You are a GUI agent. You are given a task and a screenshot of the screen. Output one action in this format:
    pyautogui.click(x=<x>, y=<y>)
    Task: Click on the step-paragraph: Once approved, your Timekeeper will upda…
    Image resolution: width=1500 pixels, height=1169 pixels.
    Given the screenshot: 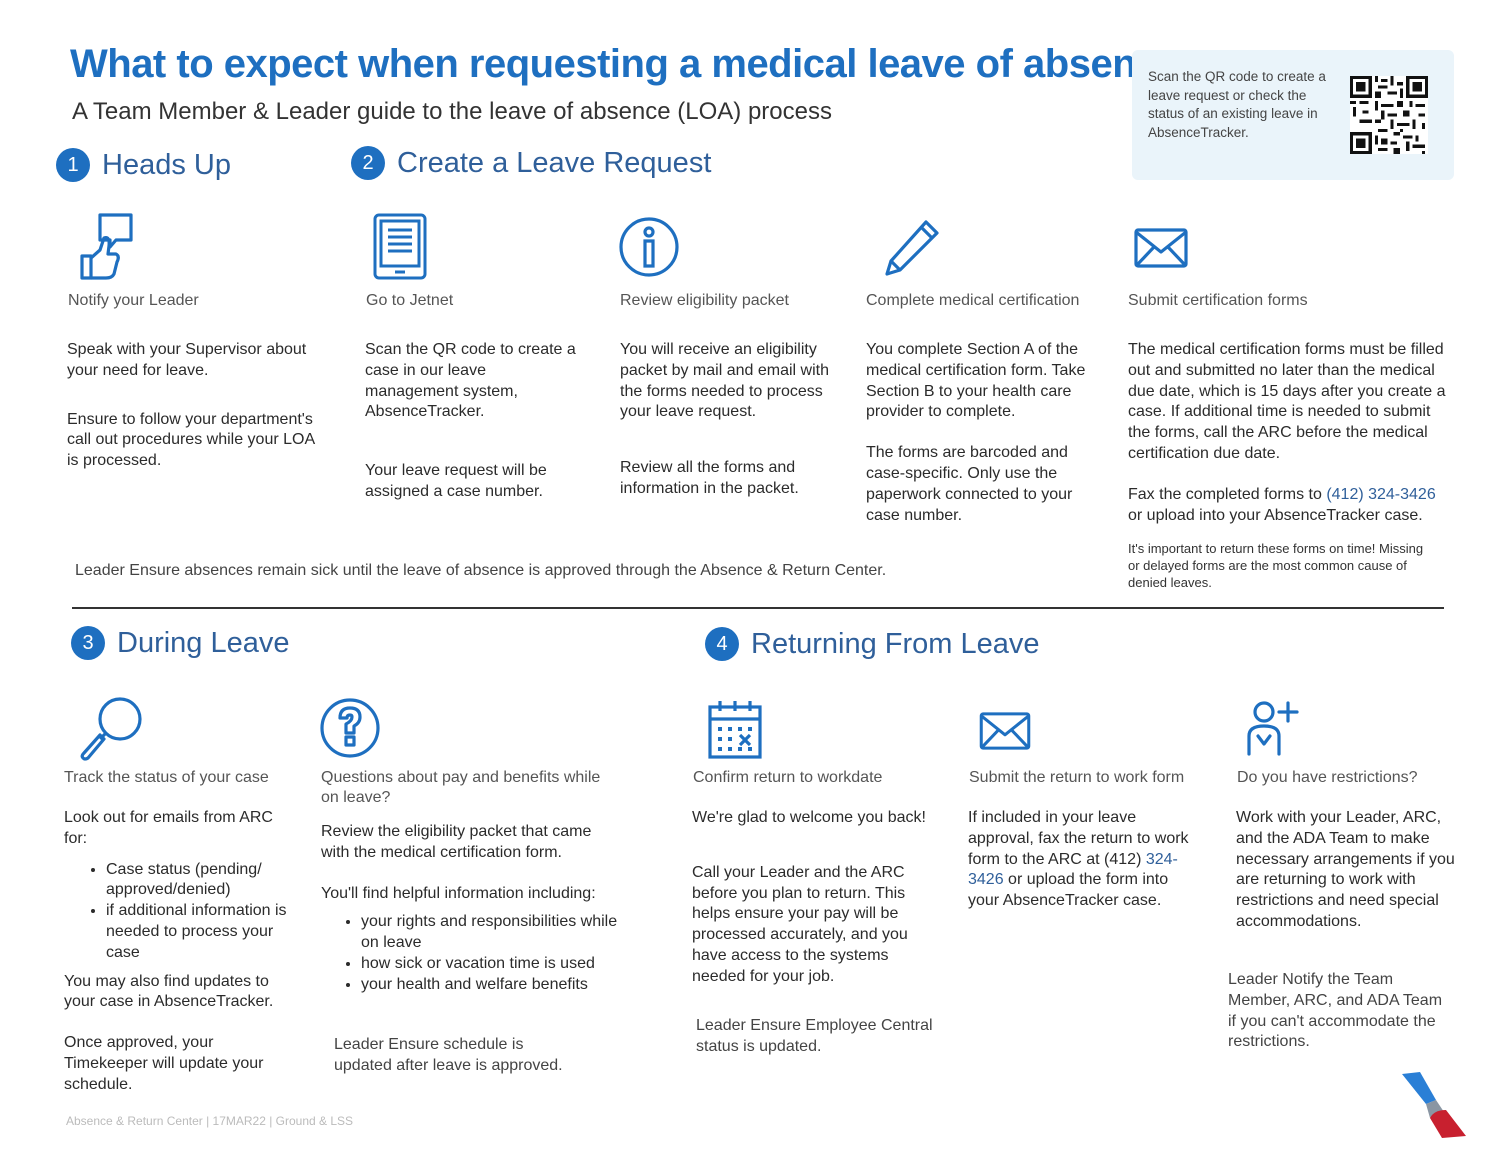 What is the action you would take?
    pyautogui.click(x=164, y=1063)
    